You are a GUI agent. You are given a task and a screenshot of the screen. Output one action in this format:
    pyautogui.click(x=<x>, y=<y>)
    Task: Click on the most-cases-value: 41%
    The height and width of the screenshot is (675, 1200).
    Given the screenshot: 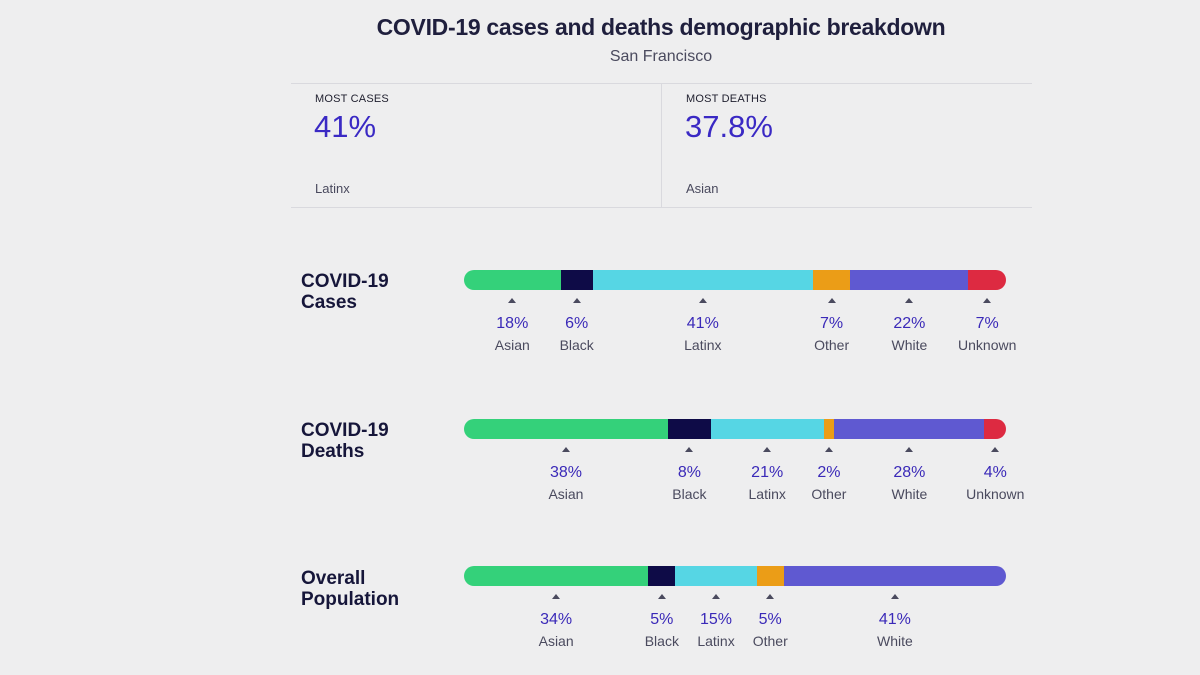 What is the action you would take?
    pyautogui.click(x=345, y=126)
    